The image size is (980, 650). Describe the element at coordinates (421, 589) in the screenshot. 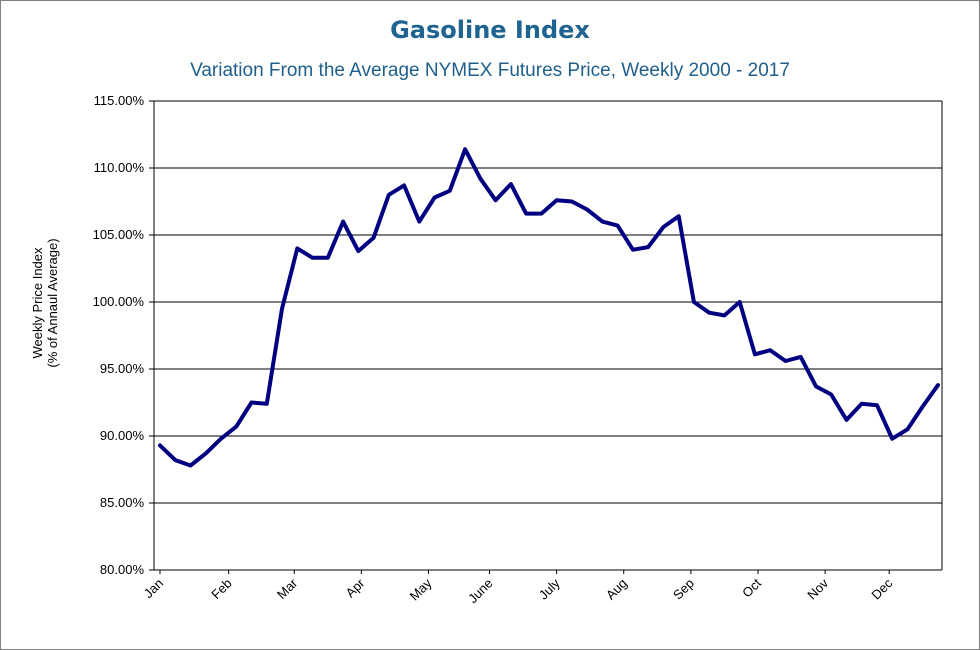

I see `x-tick-label: May` at that location.